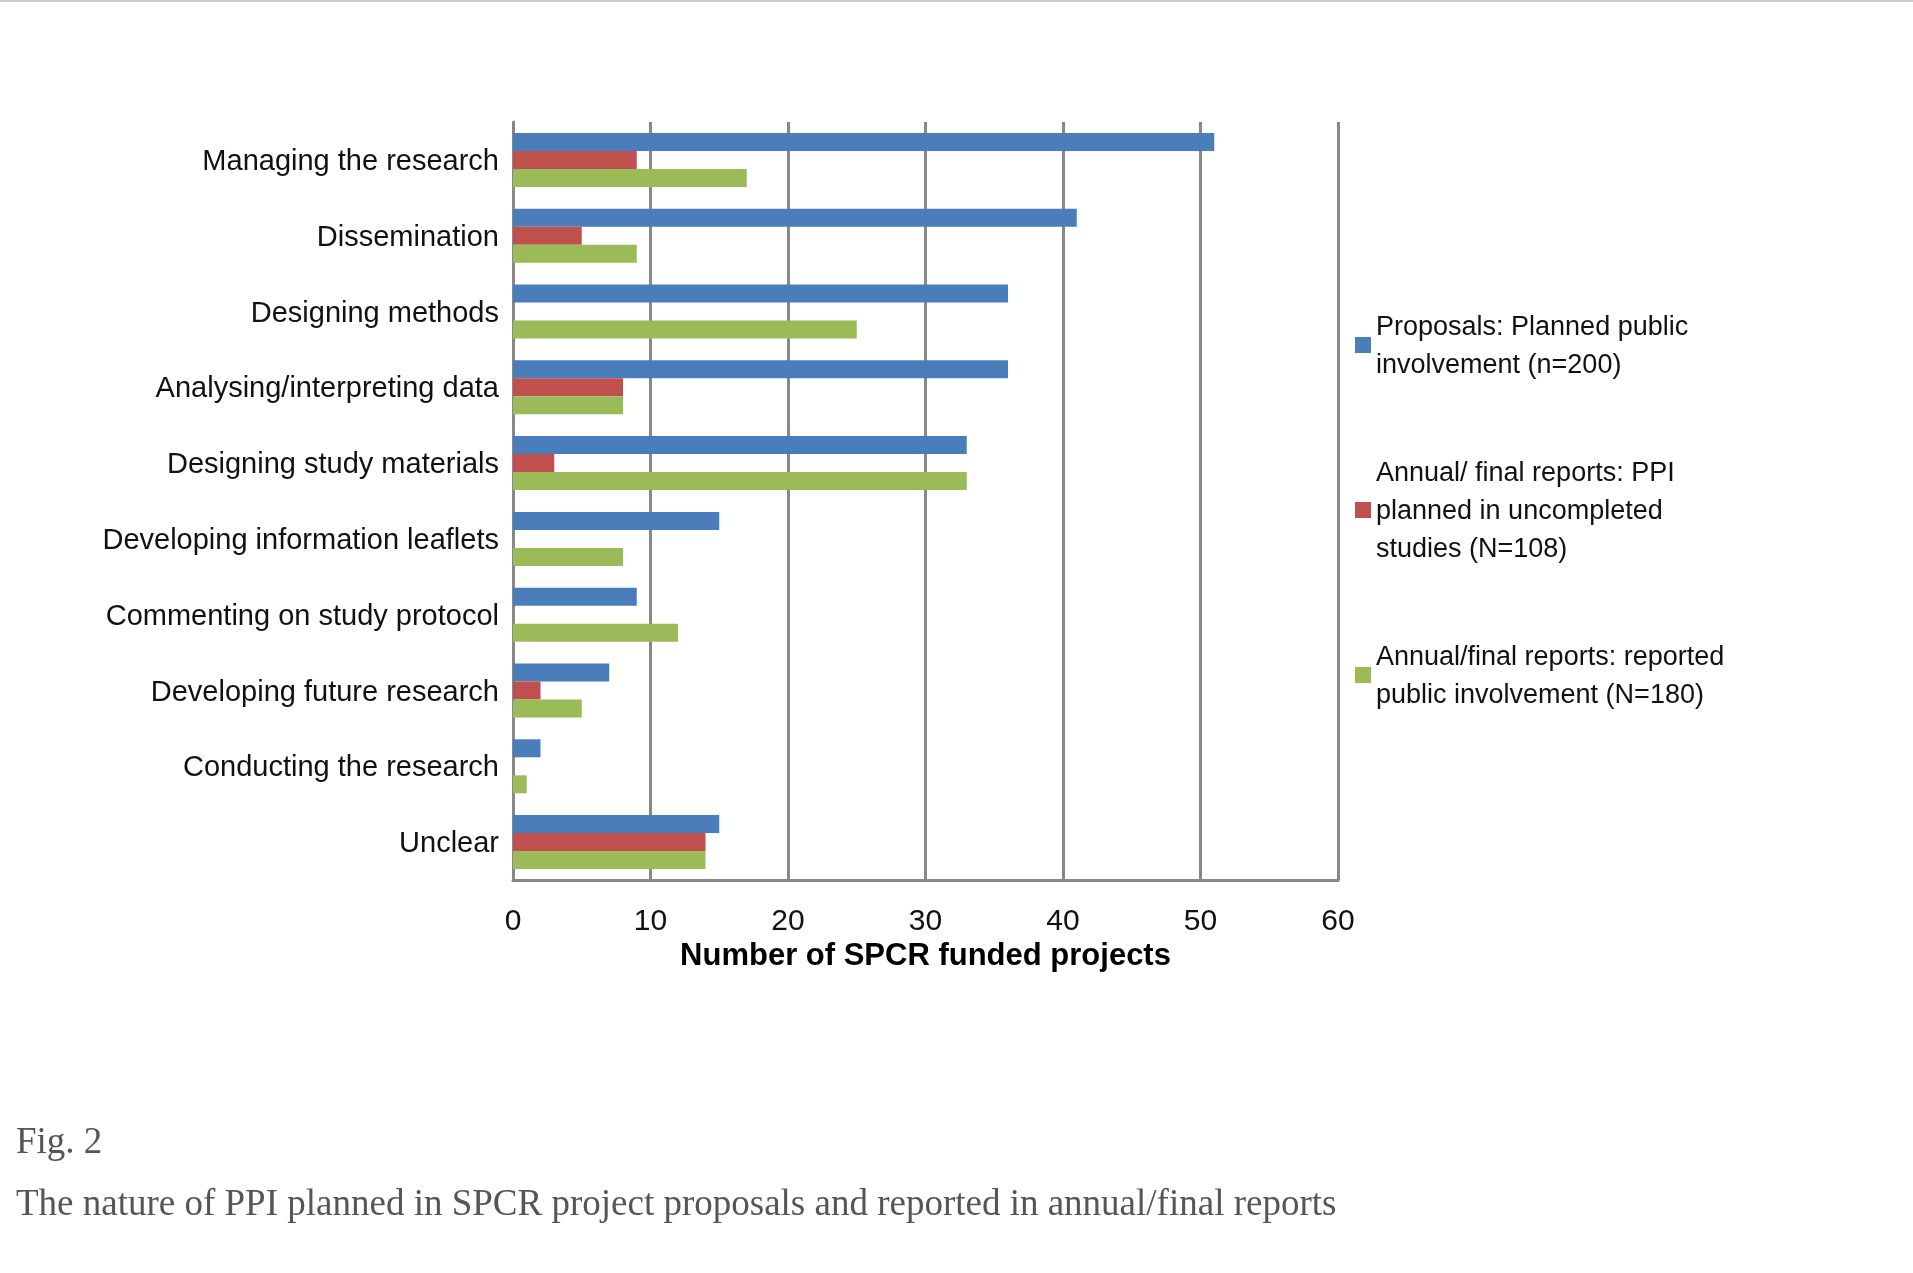 The width and height of the screenshot is (1913, 1273). Describe the element at coordinates (513, 919) in the screenshot. I see `x-tick-label: 0` at that location.